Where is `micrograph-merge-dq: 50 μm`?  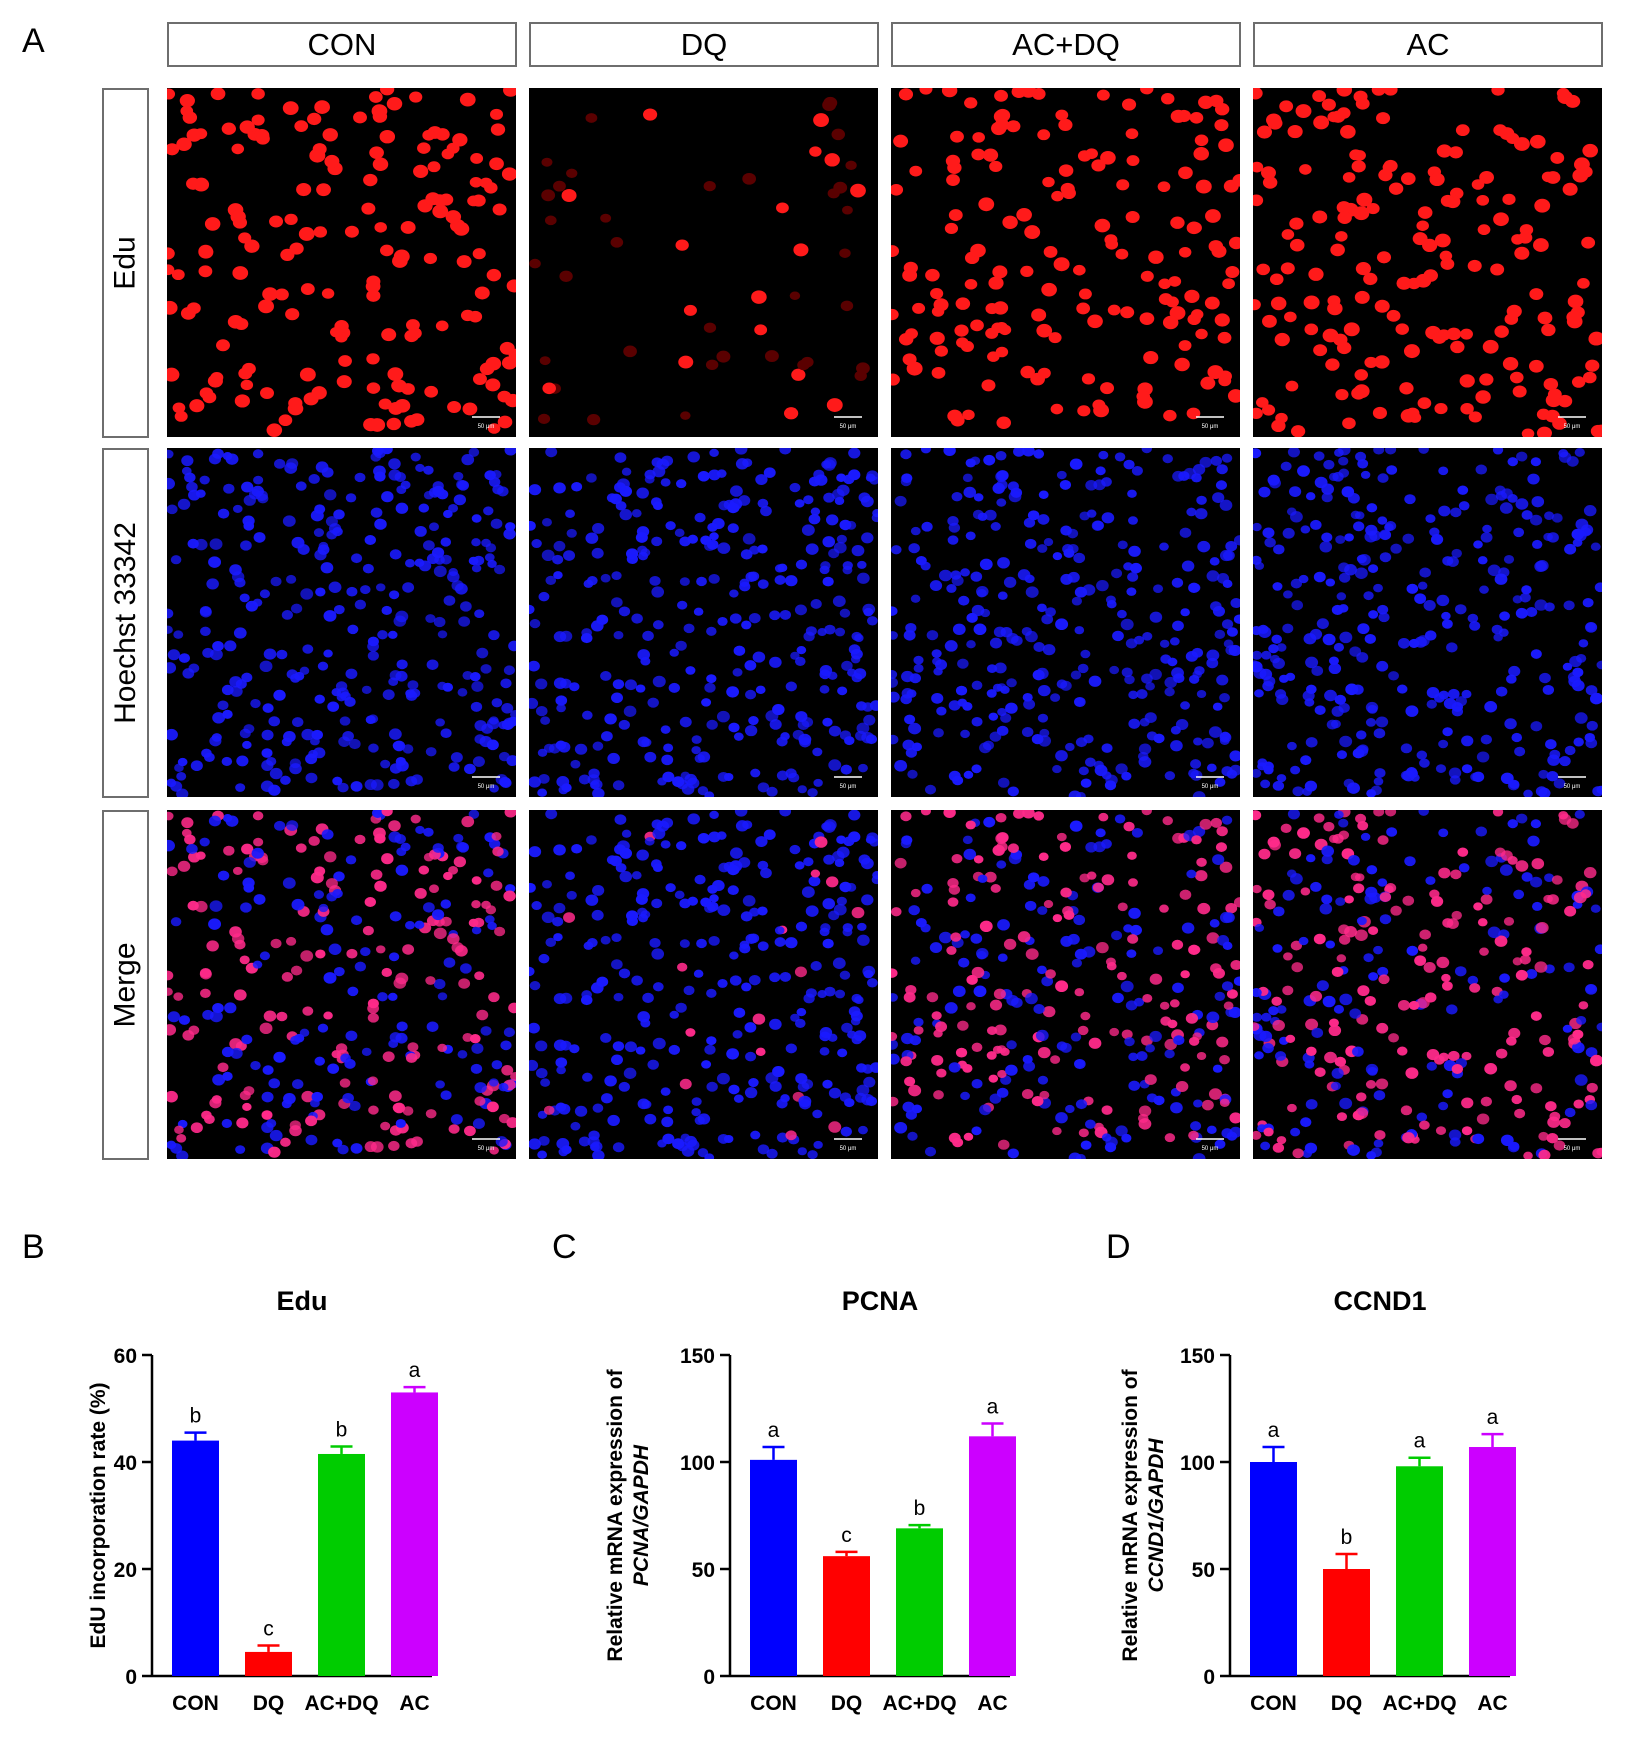 micrograph-merge-dq: 50 μm is located at coordinates (703, 984).